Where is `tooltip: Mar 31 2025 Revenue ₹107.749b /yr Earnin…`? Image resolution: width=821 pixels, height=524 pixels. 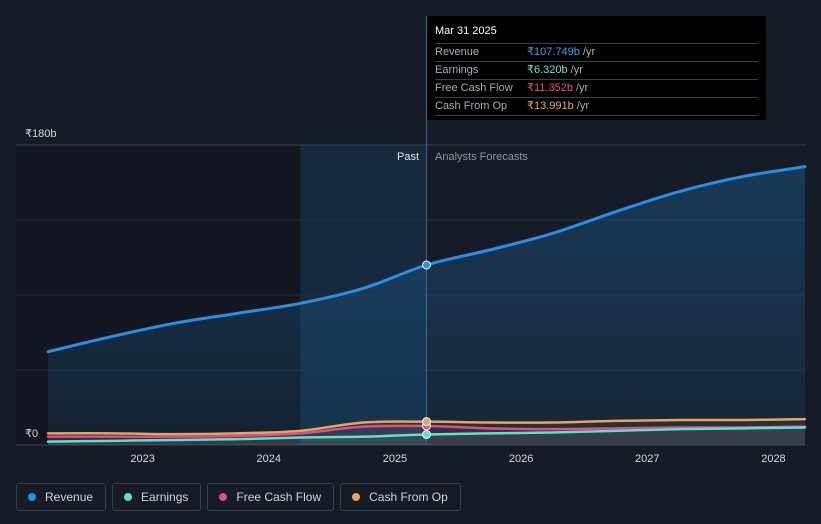
tooltip: Mar 31 2025 Revenue ₹107.749b /yr Earnin… is located at coordinates (596, 68).